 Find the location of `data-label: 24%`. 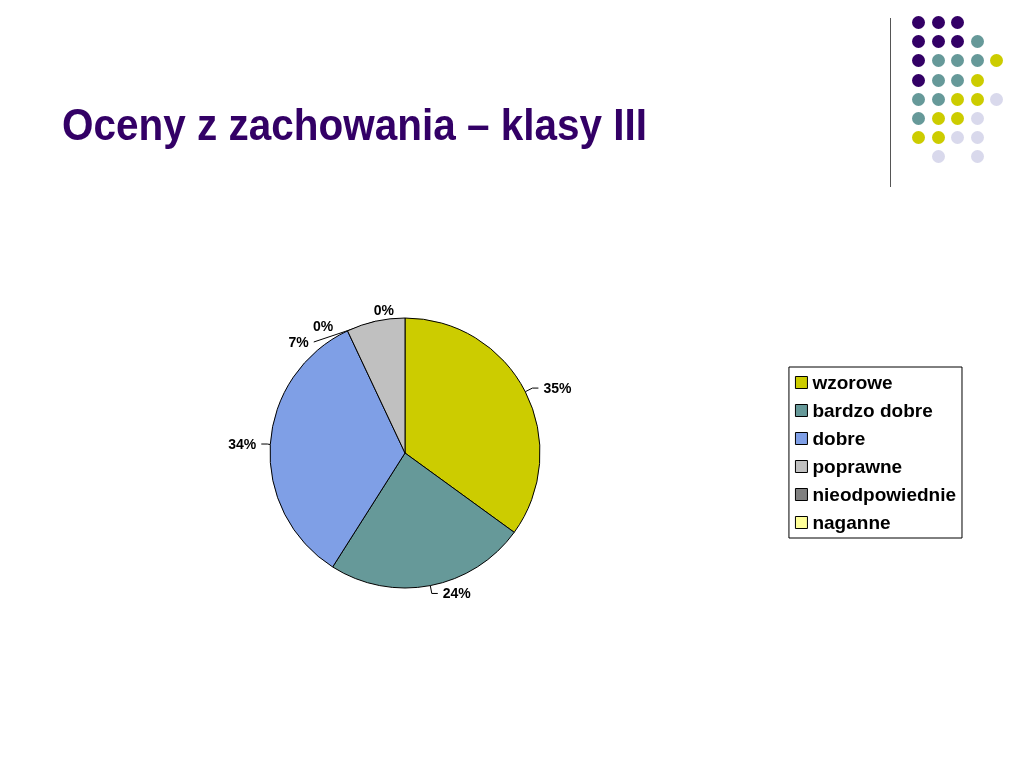

data-label: 24% is located at coordinates (457, 593).